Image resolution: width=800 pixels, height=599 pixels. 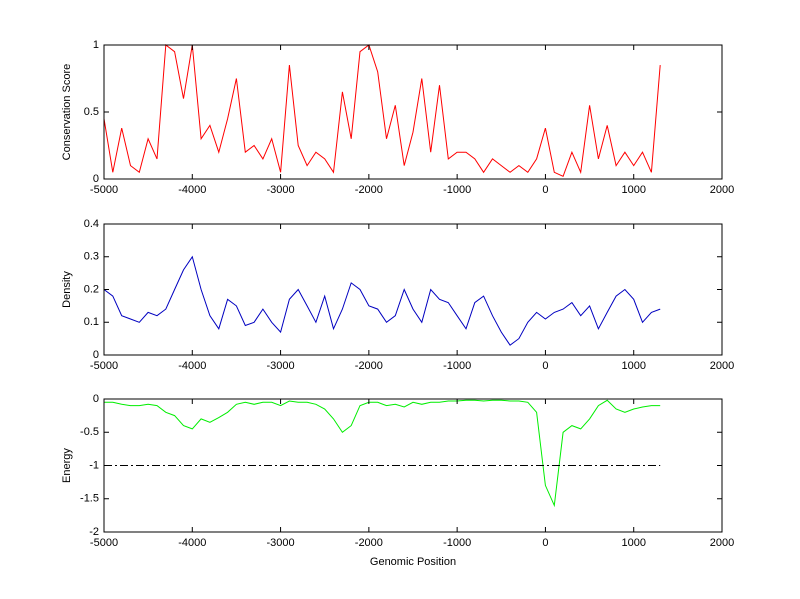 What do you see at coordinates (94, 532) in the screenshot?
I see `y-tick-label: -2` at bounding box center [94, 532].